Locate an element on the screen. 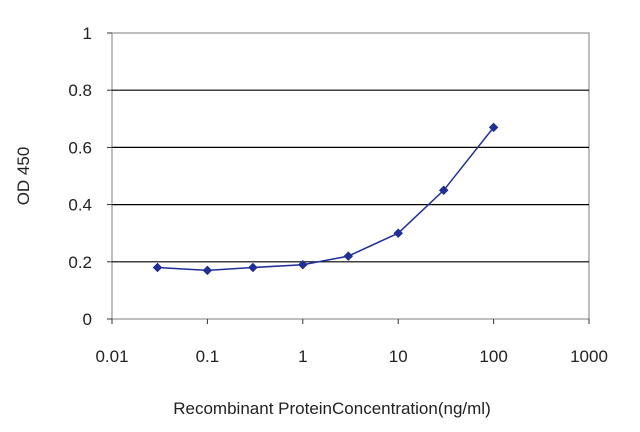 This screenshot has height=432, width=640. x-tick-label: 1000 is located at coordinates (589, 356).